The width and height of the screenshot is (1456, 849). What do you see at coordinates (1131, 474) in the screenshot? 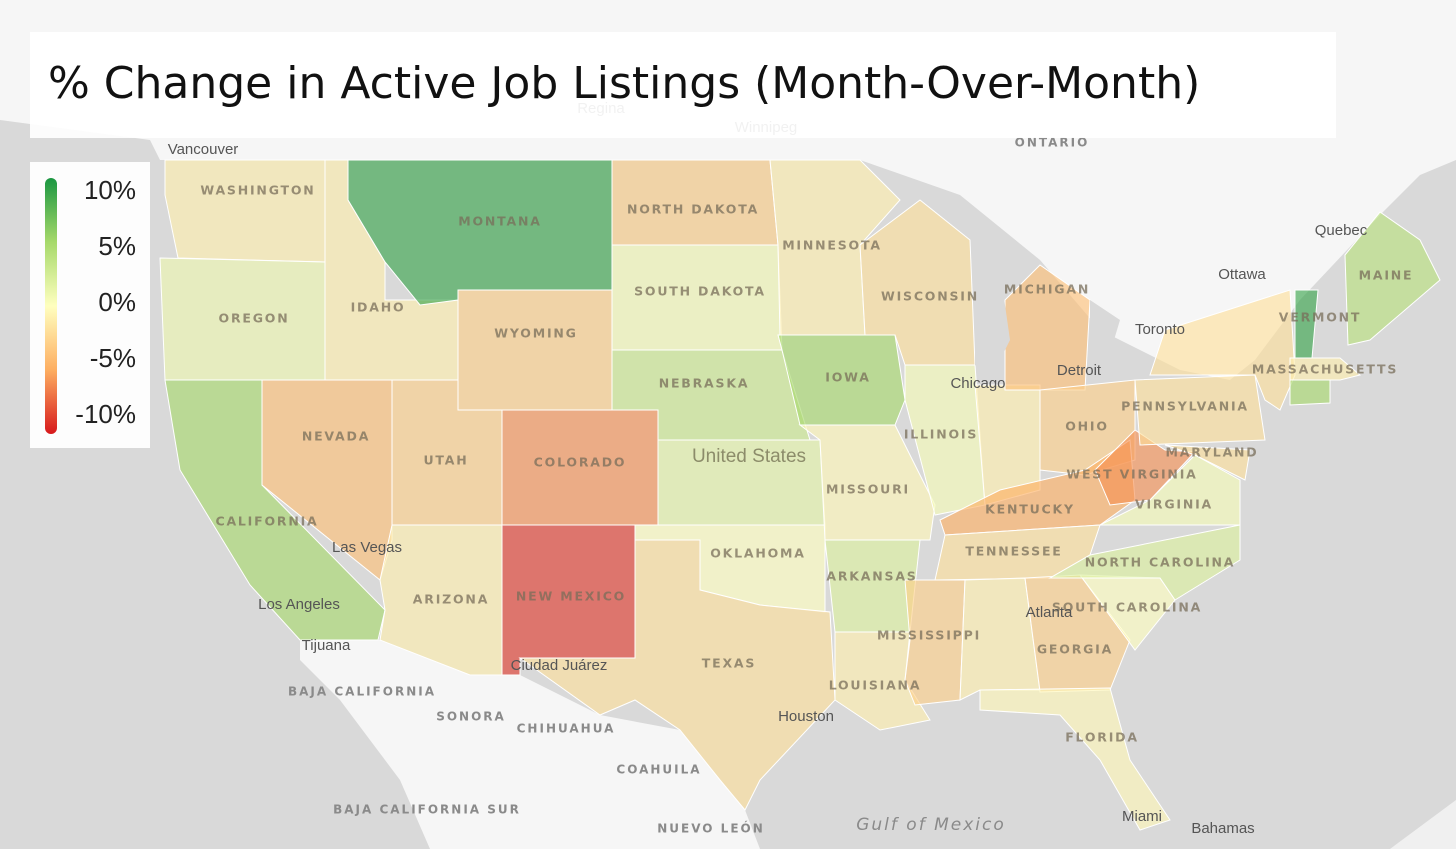
I see `state-label: WEST VIRGINIA` at bounding box center [1131, 474].